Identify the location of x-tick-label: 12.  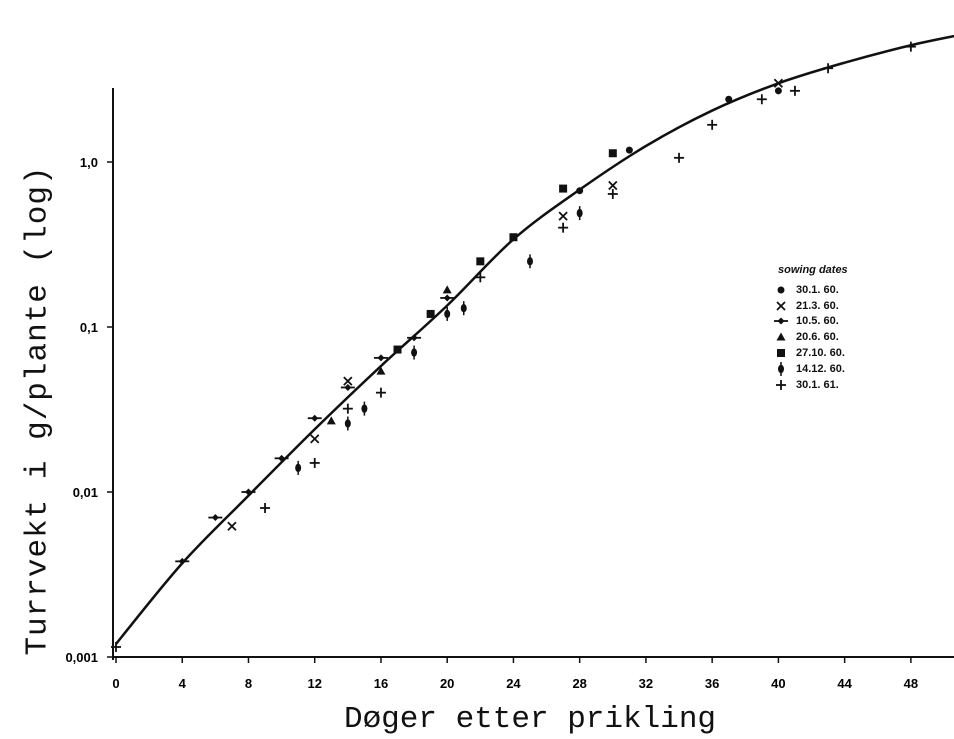
(314, 683).